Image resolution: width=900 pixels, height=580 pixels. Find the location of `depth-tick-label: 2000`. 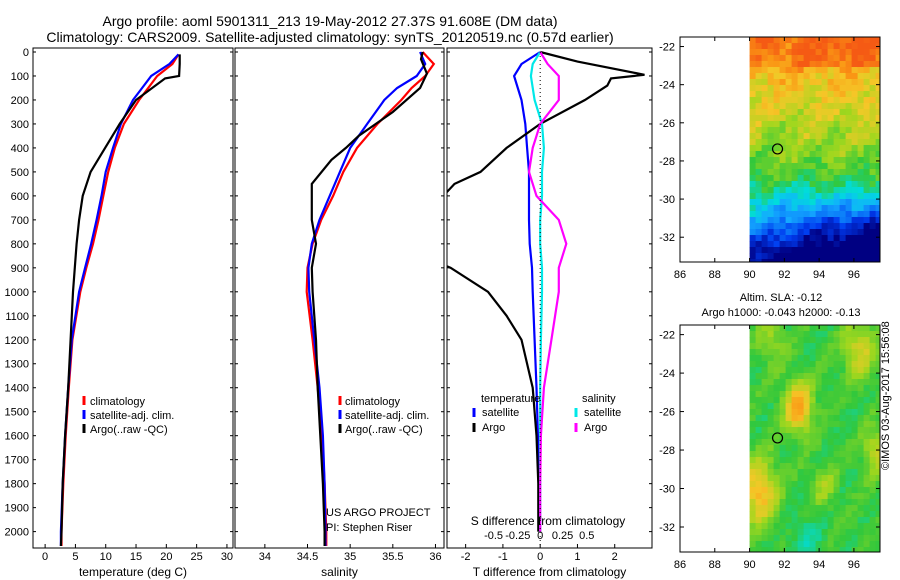

depth-tick-label: 2000 is located at coordinates (17, 533).